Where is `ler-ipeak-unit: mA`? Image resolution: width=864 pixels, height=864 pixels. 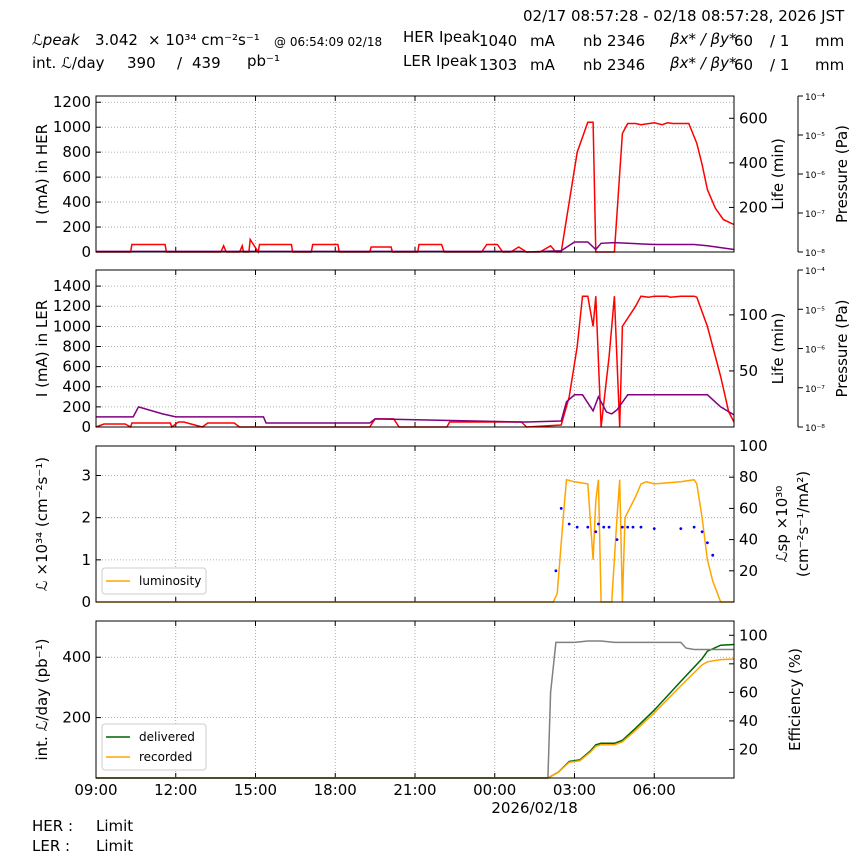
ler-ipeak-unit: mA is located at coordinates (542, 65).